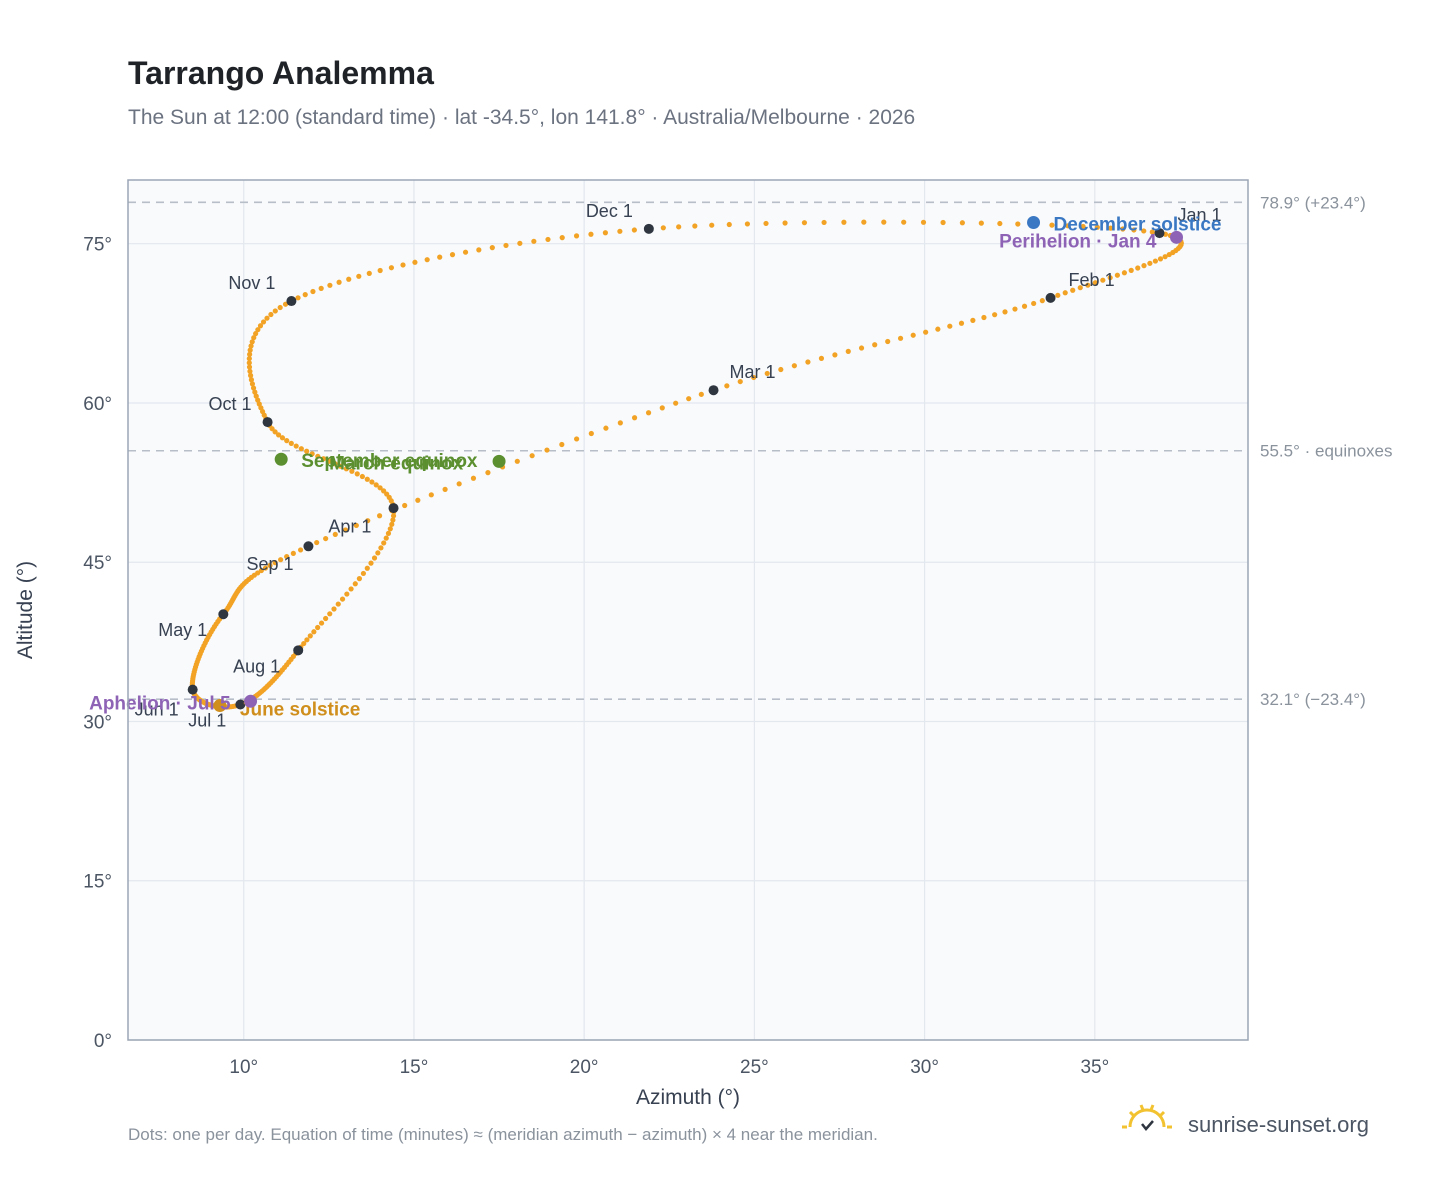 This screenshot has width=1448, height=1188. What do you see at coordinates (754, 1067) in the screenshot?
I see `x-tick-label: 25°` at bounding box center [754, 1067].